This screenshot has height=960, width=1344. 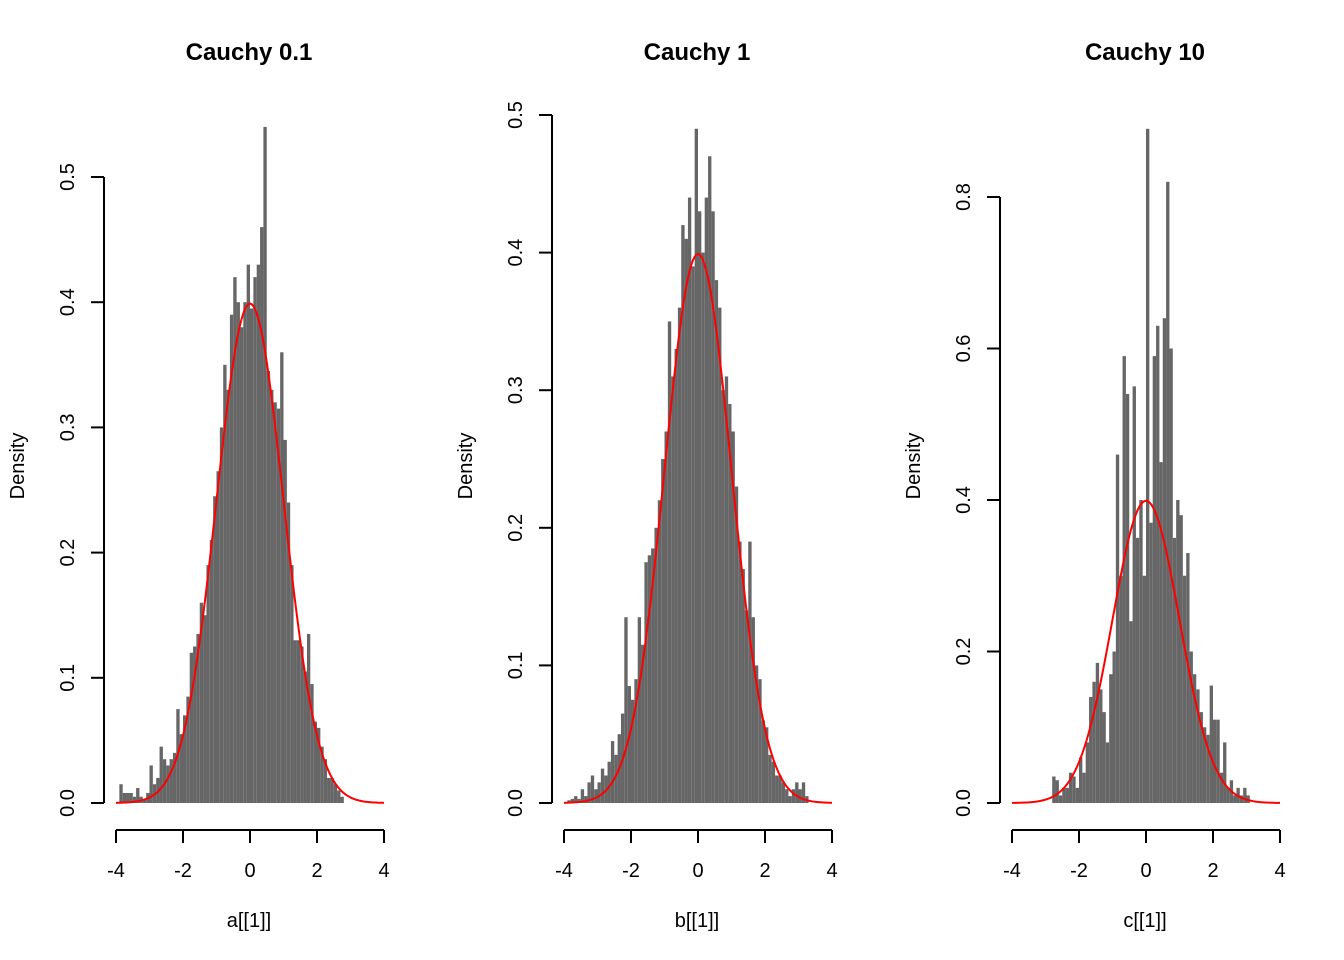 I want to click on y-tick-label: 0.5, so click(x=516, y=115).